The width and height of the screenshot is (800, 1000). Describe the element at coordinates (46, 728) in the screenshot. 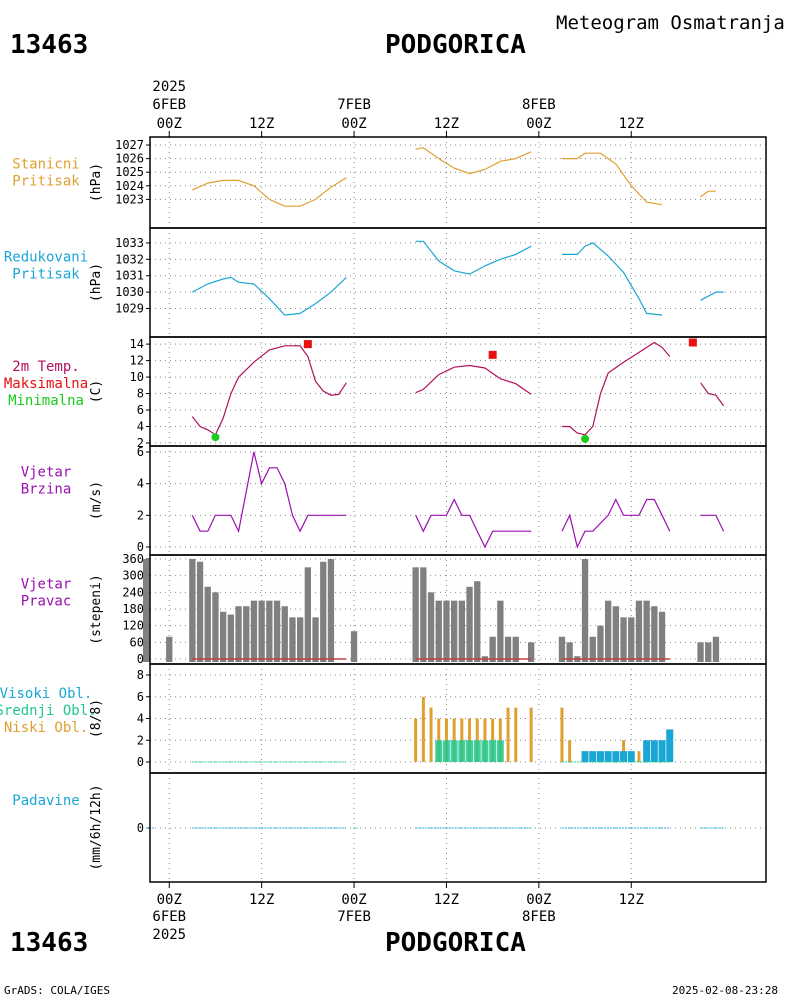

I see `panel-label: Niski Obl.` at that location.